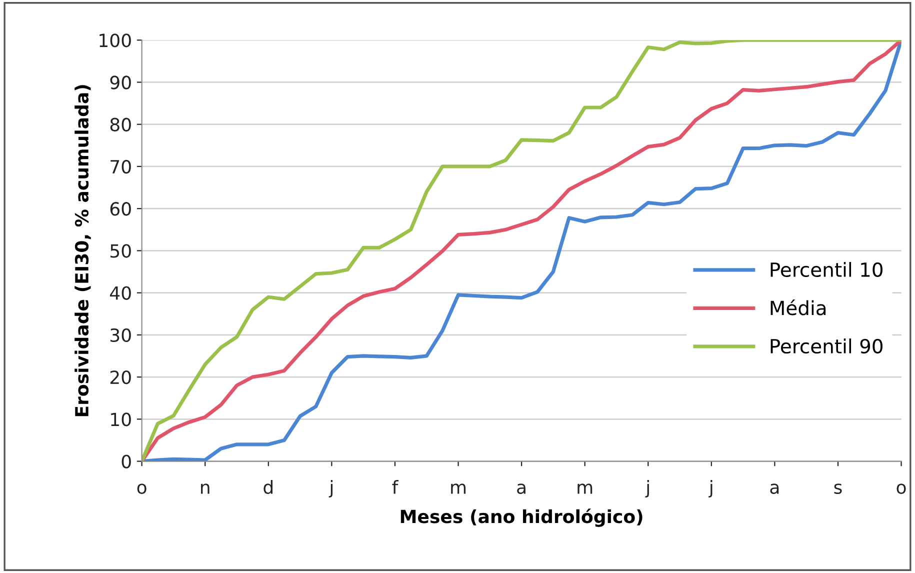 This screenshot has height=573, width=915. I want to click on x-tick-label: n, so click(205, 489).